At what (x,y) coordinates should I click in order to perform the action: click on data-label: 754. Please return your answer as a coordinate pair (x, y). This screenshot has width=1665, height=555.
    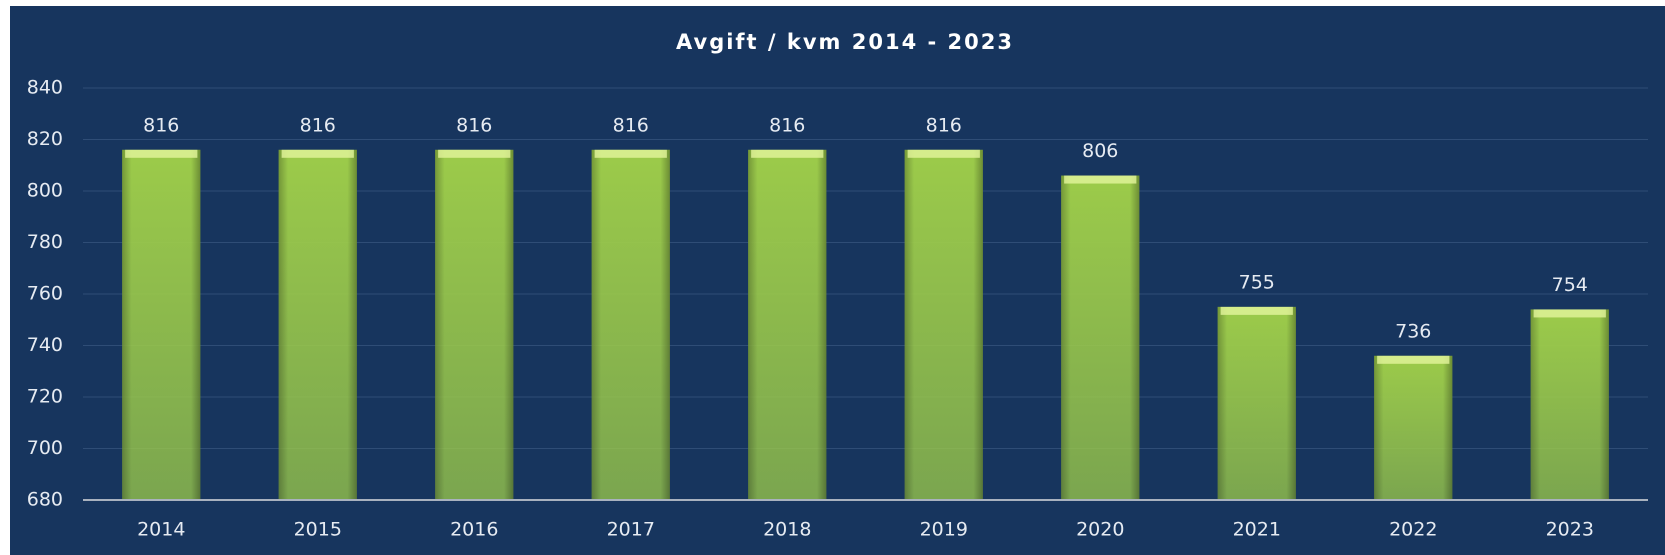
    Looking at the image, I should click on (1570, 285).